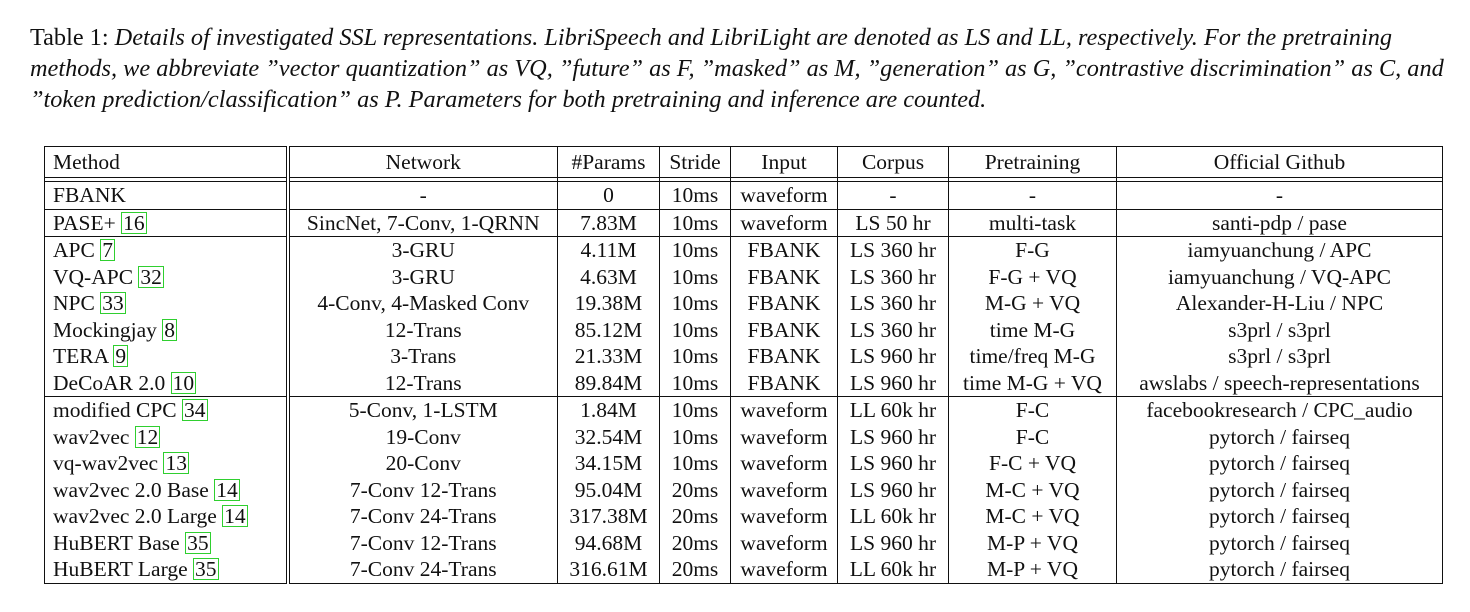  What do you see at coordinates (893, 195) in the screenshot?
I see `corpus-cell: -` at bounding box center [893, 195].